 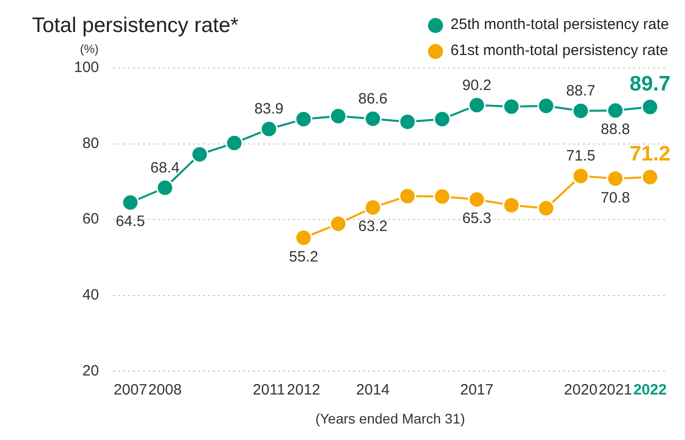 I want to click on y-axis-title: (%), so click(x=89, y=49).